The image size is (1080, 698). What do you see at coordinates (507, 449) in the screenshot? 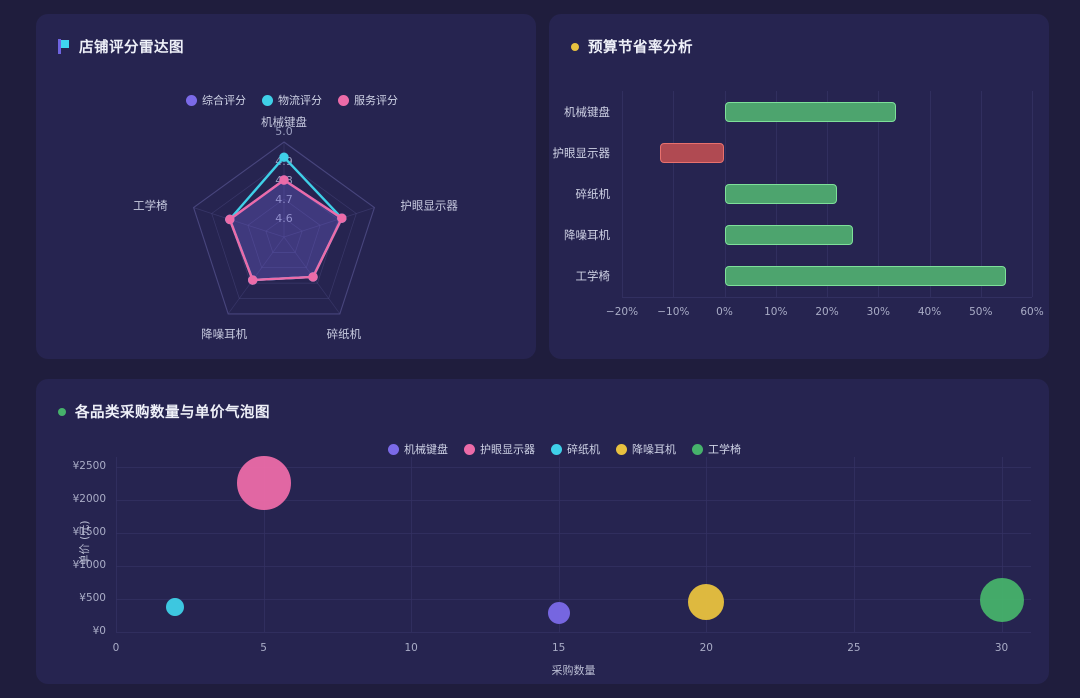
I see `legend-label: 护眼显示器` at bounding box center [507, 449].